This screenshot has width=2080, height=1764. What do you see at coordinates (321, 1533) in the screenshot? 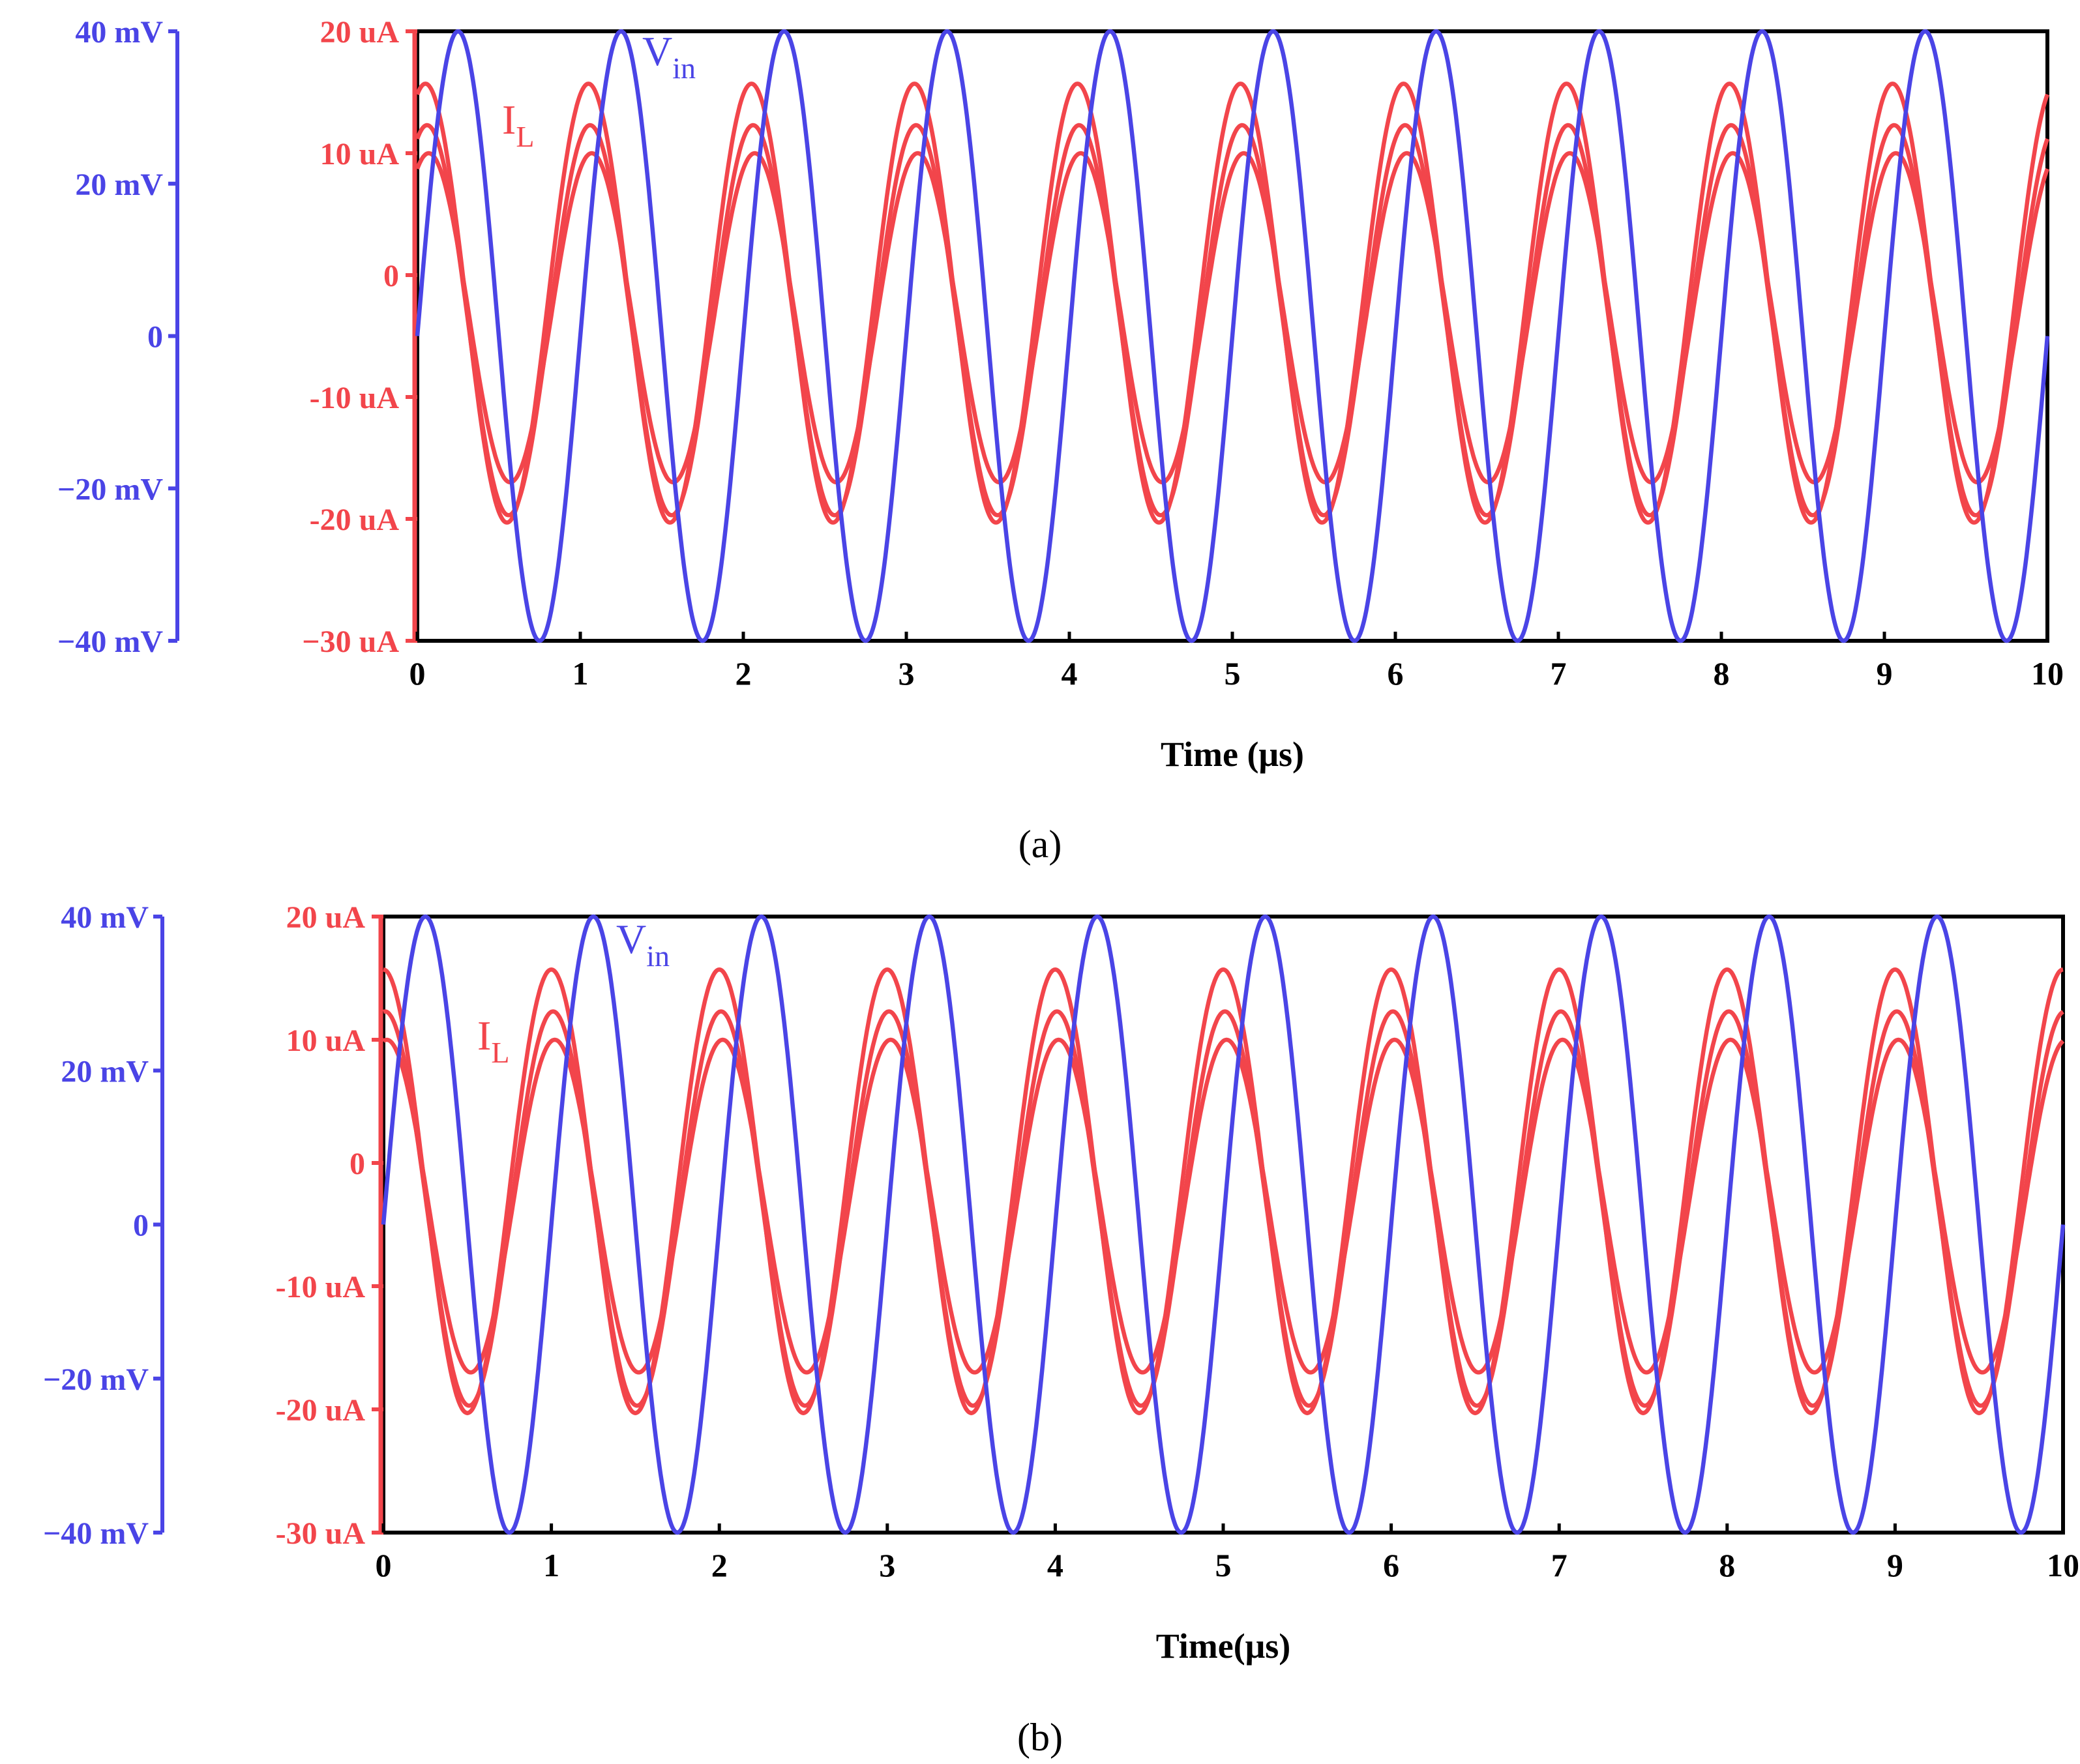
I see `current-tick-label: -30 uA` at bounding box center [321, 1533].